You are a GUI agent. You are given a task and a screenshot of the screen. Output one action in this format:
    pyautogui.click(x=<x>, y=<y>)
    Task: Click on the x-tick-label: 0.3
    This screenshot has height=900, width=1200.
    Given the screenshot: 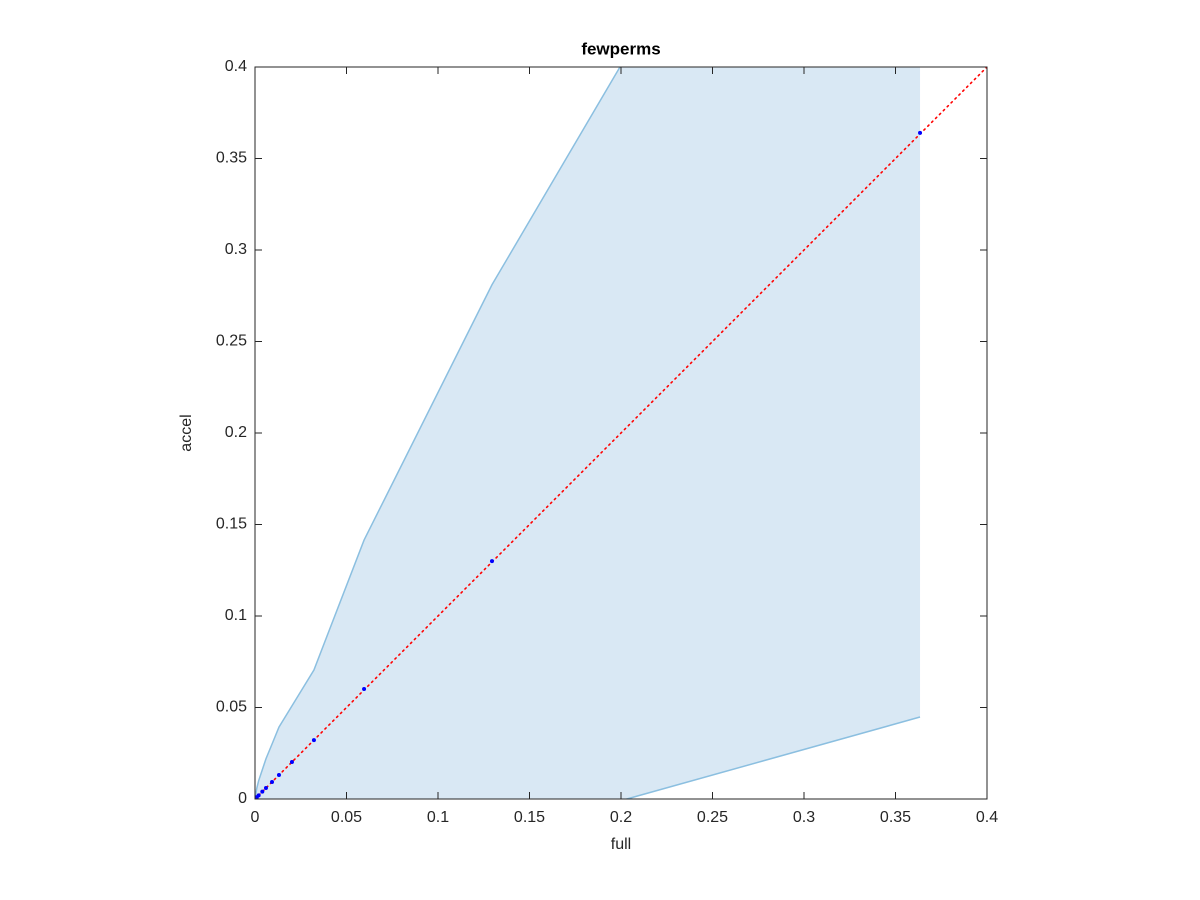 What is the action you would take?
    pyautogui.click(x=804, y=817)
    